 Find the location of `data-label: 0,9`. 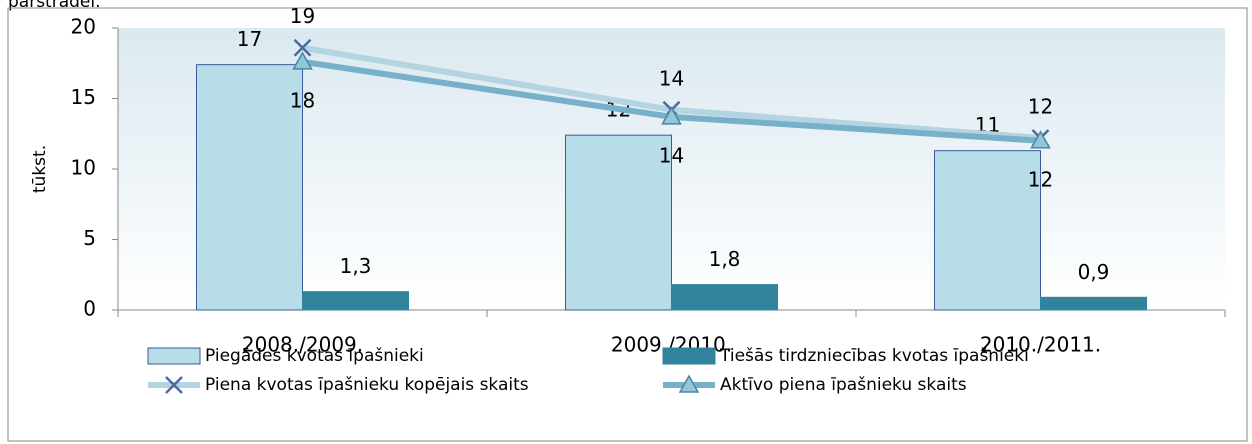

data-label: 0,9 is located at coordinates (1094, 272).